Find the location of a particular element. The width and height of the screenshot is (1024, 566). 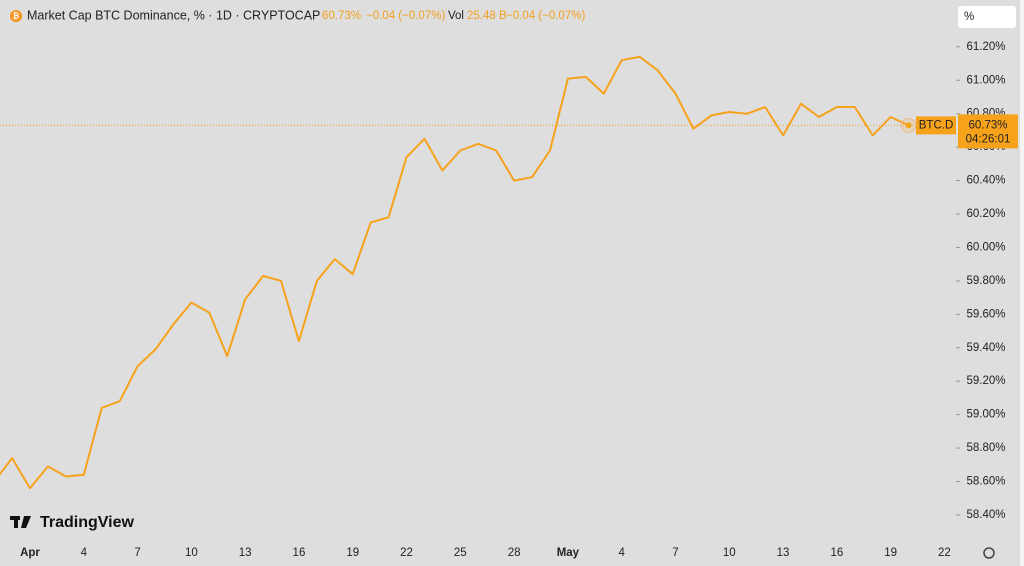

symbol-tag-label: BTC.D is located at coordinates (936, 125).